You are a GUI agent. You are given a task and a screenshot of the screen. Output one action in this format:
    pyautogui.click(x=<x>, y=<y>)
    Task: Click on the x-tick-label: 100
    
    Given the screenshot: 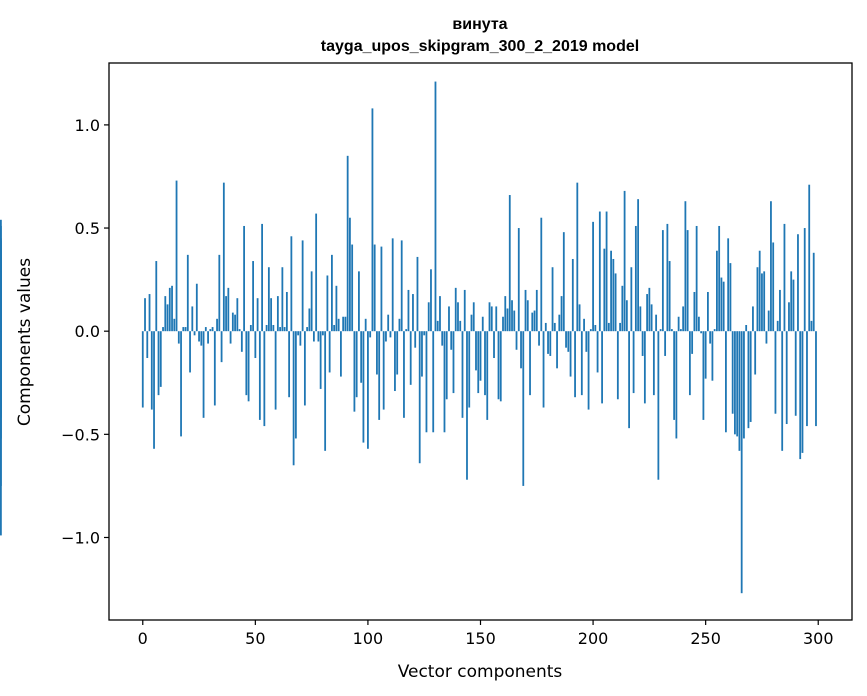 What is the action you would take?
    pyautogui.click(x=368, y=638)
    